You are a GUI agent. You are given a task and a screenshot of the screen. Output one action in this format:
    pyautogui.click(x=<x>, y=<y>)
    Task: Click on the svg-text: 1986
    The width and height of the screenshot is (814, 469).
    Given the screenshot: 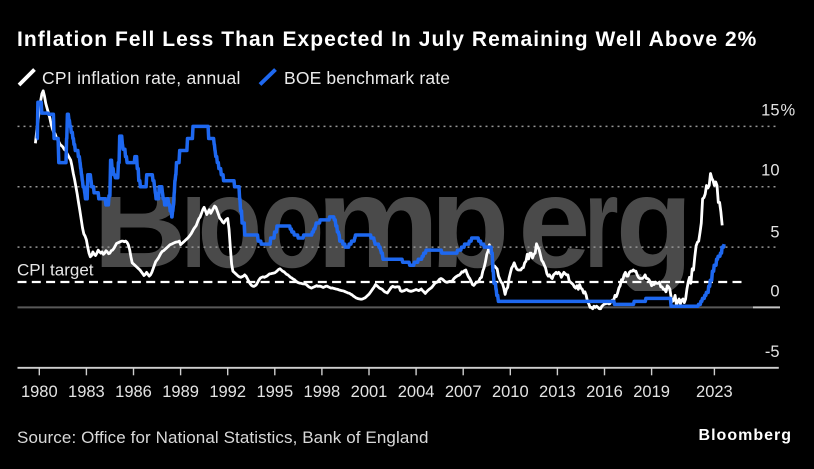 What is the action you would take?
    pyautogui.click(x=133, y=392)
    